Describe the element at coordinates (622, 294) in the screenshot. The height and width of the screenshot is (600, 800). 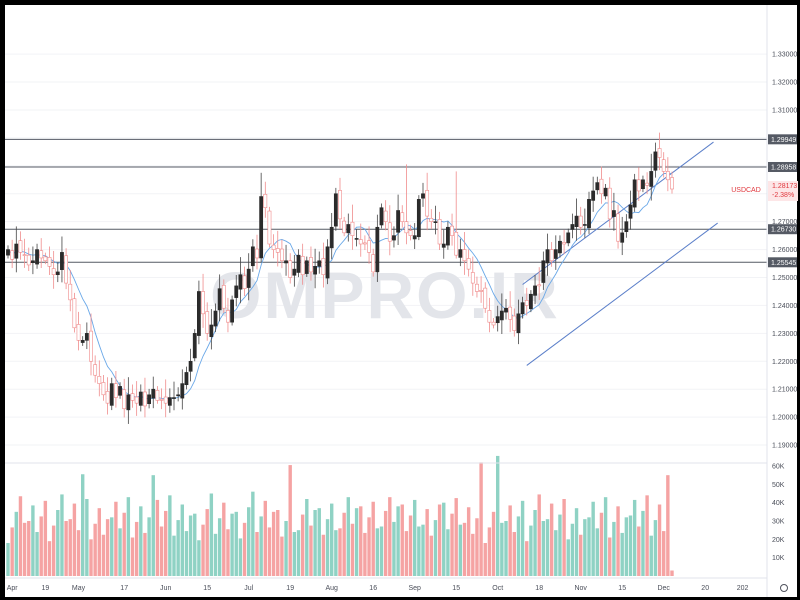
I see `channel-lower-line` at that location.